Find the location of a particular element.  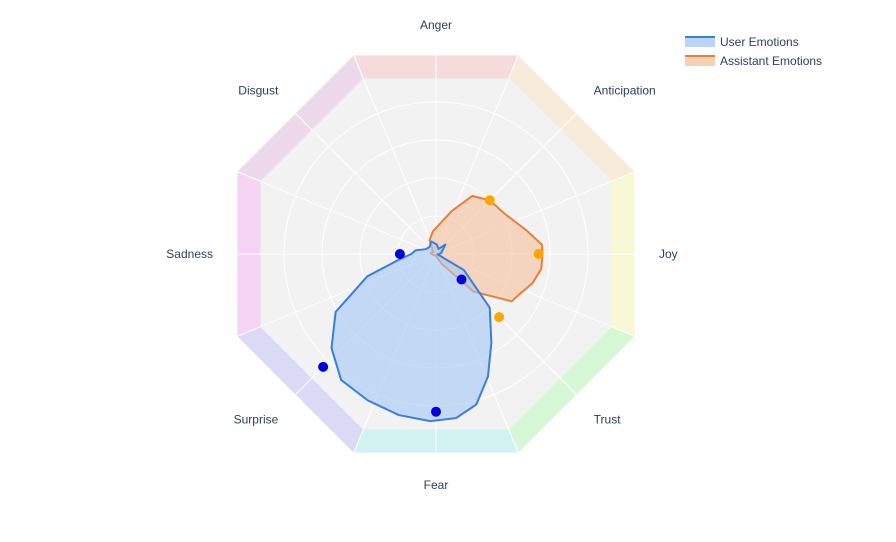

marker-assistant-emotions-anticipation is located at coordinates (489, 200).